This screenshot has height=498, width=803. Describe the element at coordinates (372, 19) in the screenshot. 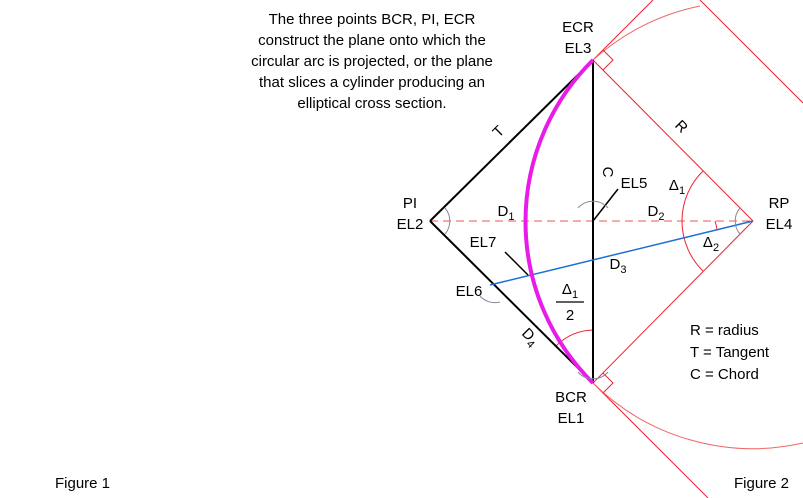

I see `description: The three points BCR, PI, ECR` at that location.